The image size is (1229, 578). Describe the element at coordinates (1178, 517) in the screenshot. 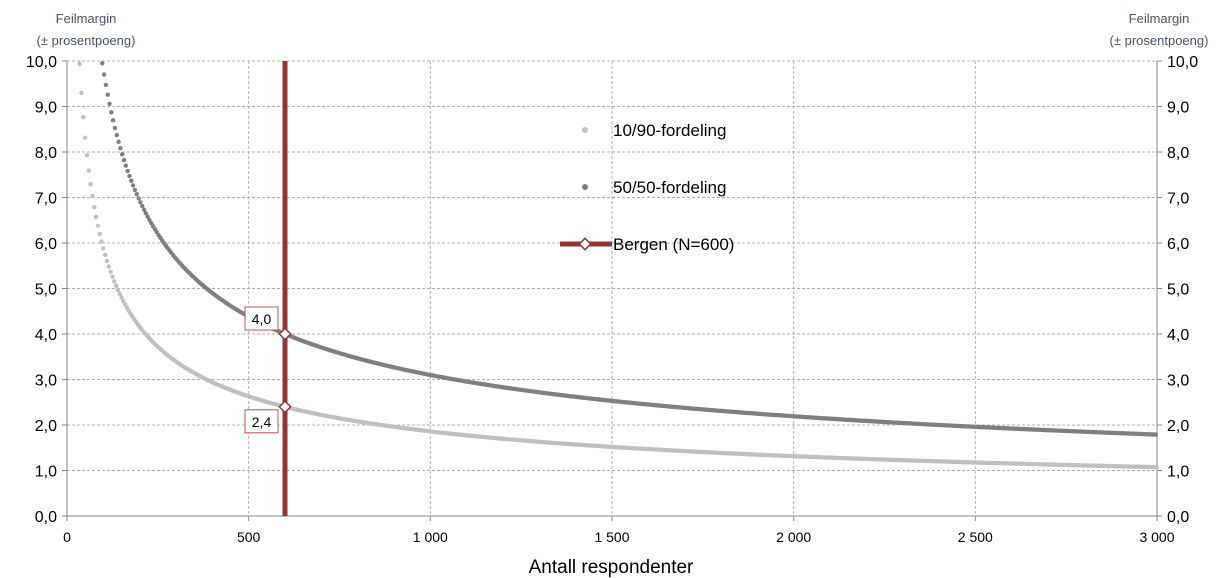

I see `y-tick-label-right: 0,0` at that location.